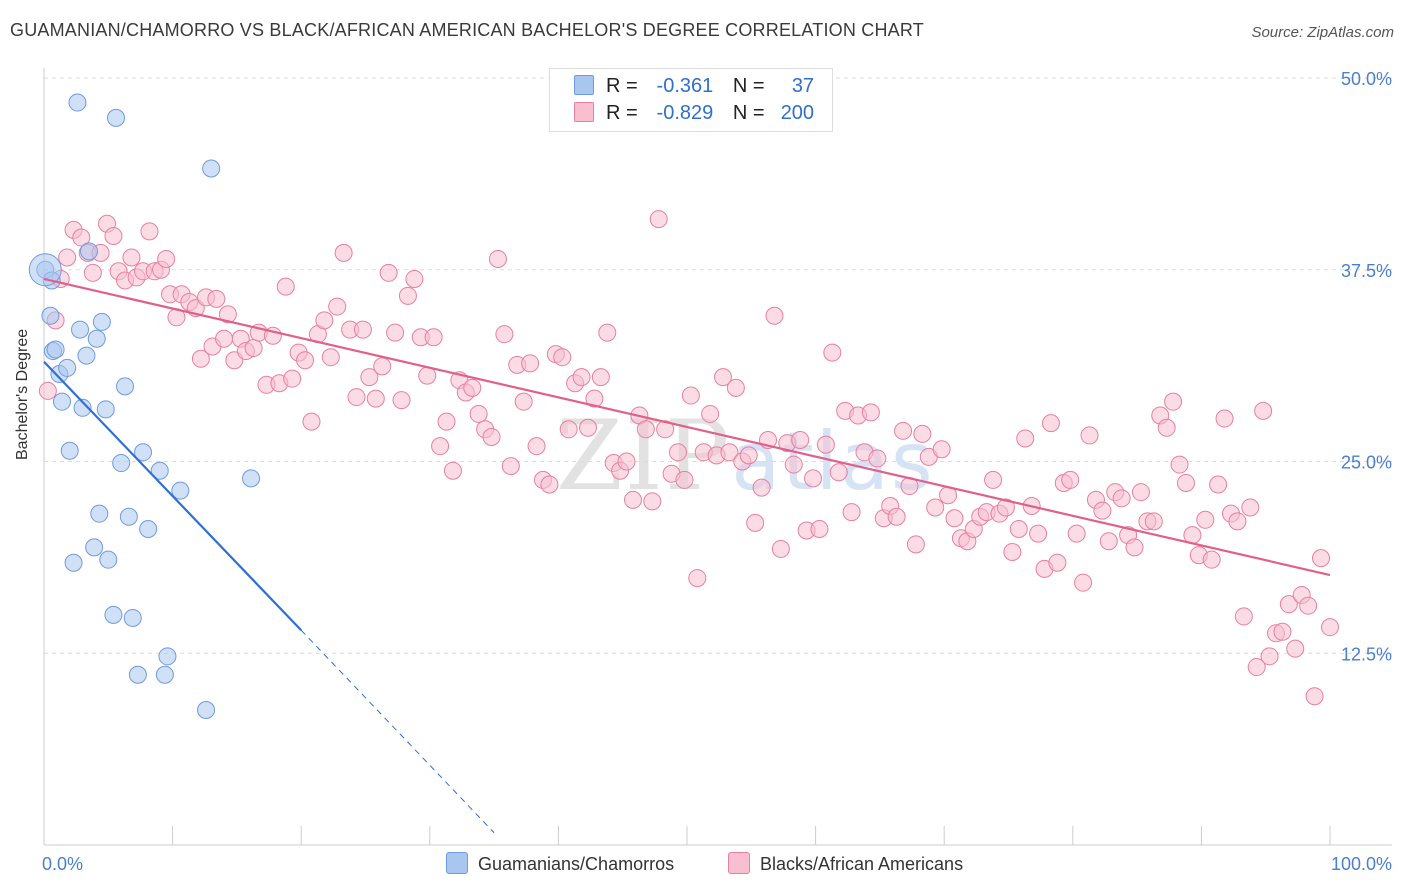 This screenshot has width=1406, height=892. Describe the element at coordinates (685, 86) in the screenshot. I see `legend-r-value-guamanian: -0.361` at that location.